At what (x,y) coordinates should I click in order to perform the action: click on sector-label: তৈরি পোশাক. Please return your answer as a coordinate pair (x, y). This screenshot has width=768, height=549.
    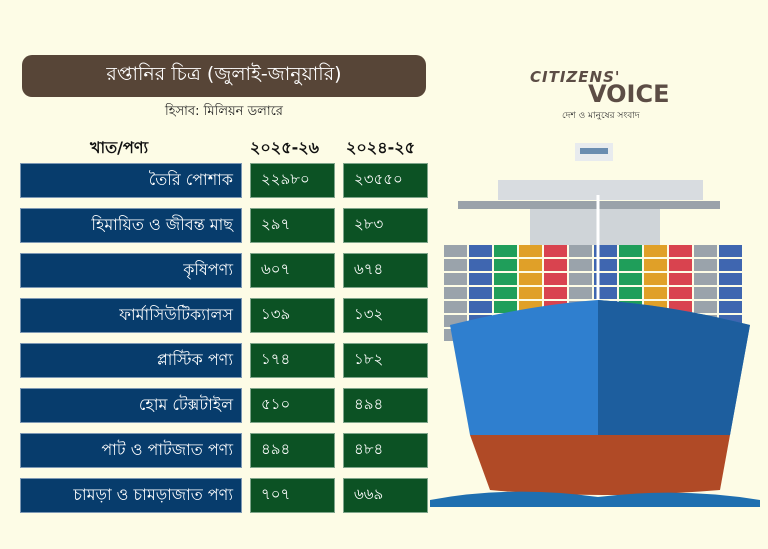
    Looking at the image, I should click on (131, 180).